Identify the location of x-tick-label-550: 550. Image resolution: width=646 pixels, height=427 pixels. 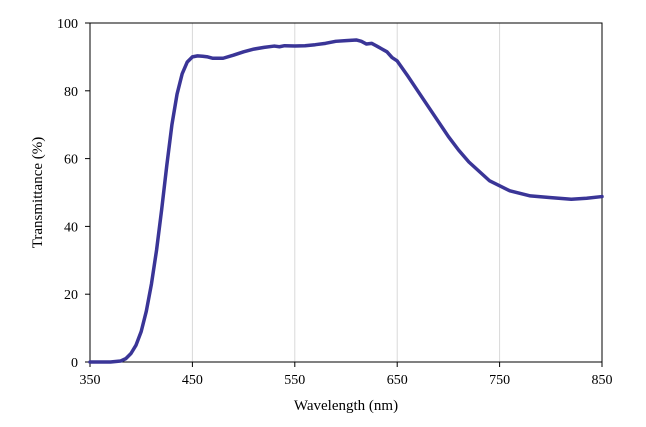
(294, 380).